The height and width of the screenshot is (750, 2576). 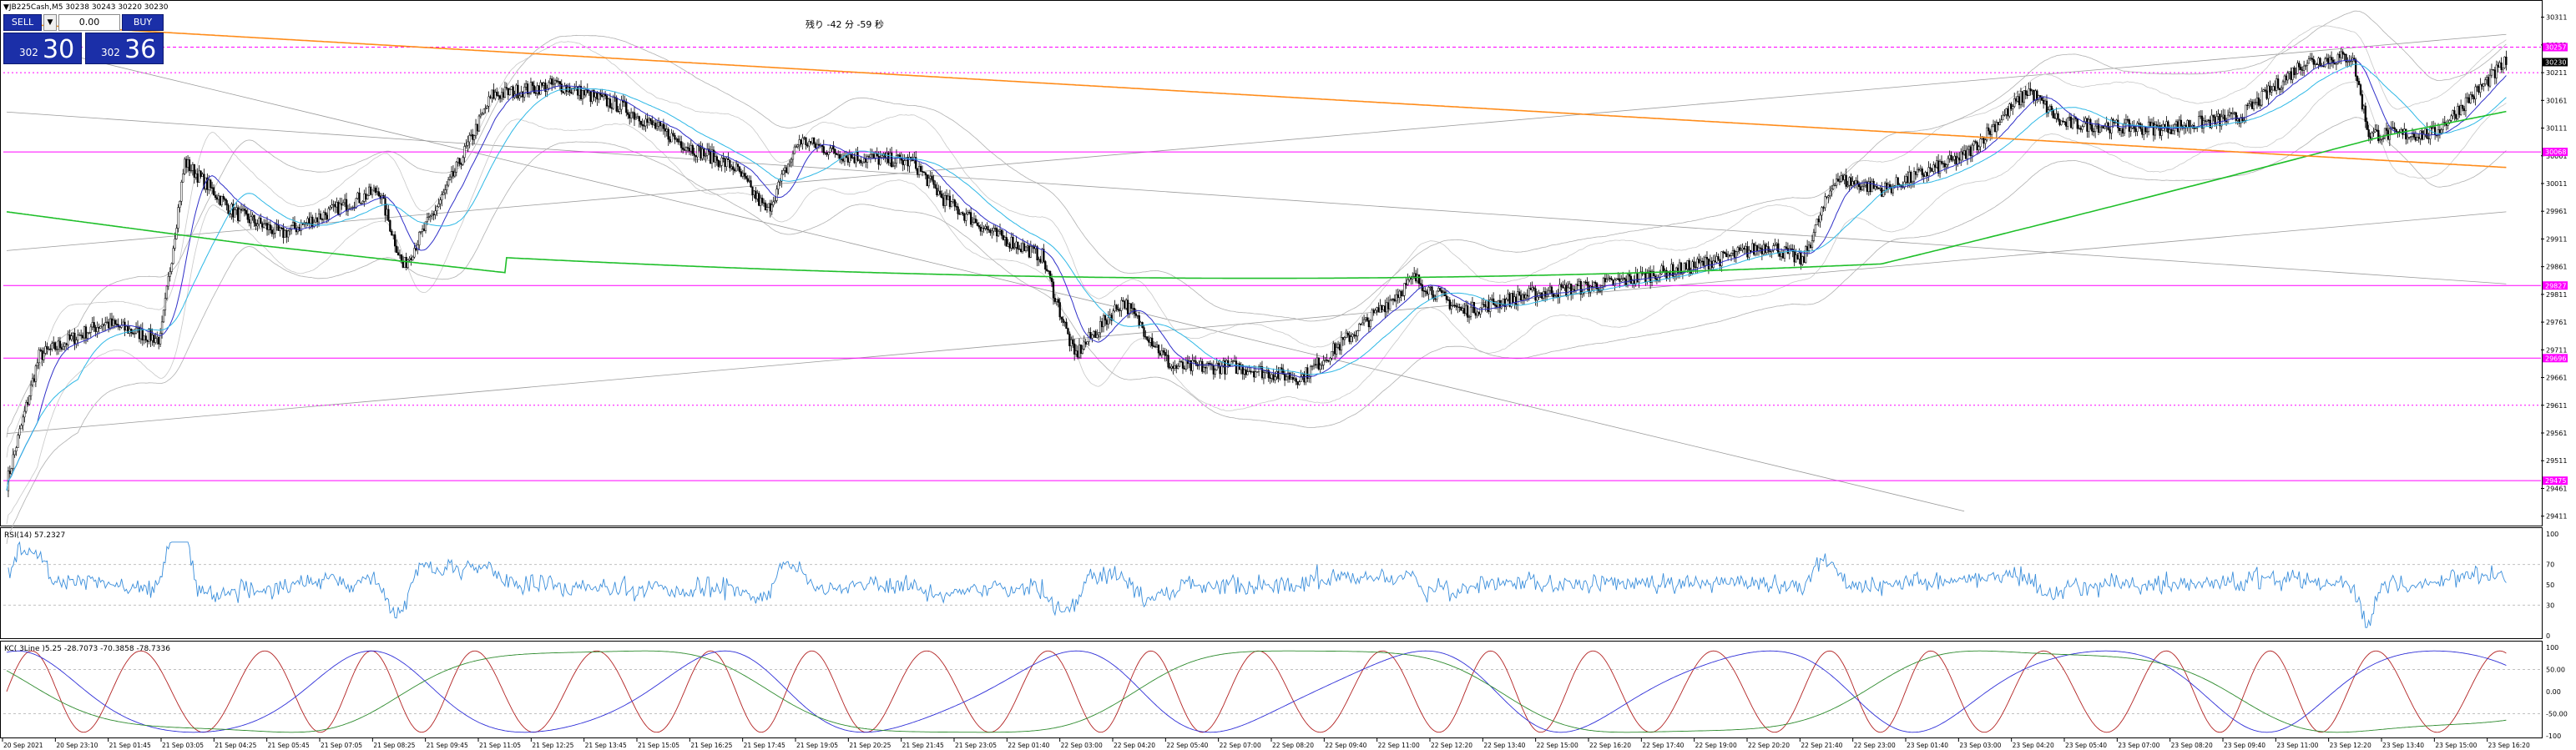 What do you see at coordinates (341, 745) in the screenshot?
I see `time-tick-label: 21 Sep 07:05` at bounding box center [341, 745].